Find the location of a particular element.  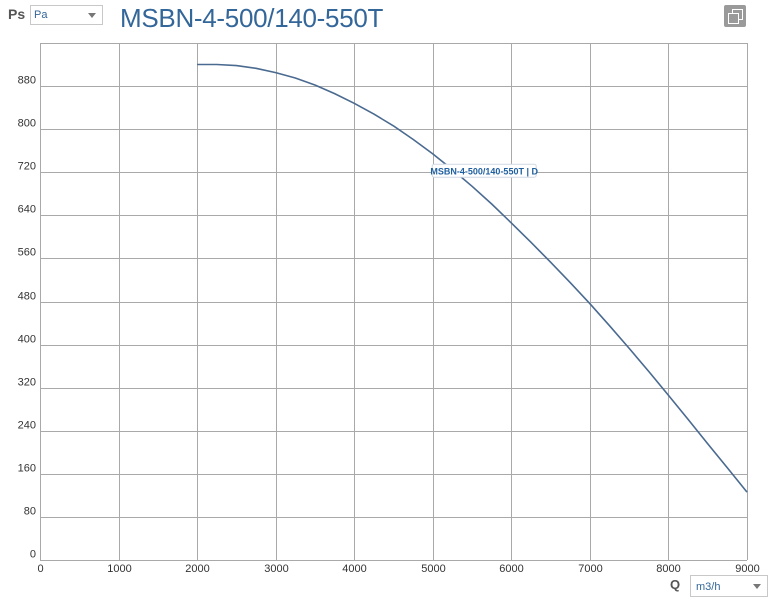

y-tick-label: 0 is located at coordinates (33, 555).